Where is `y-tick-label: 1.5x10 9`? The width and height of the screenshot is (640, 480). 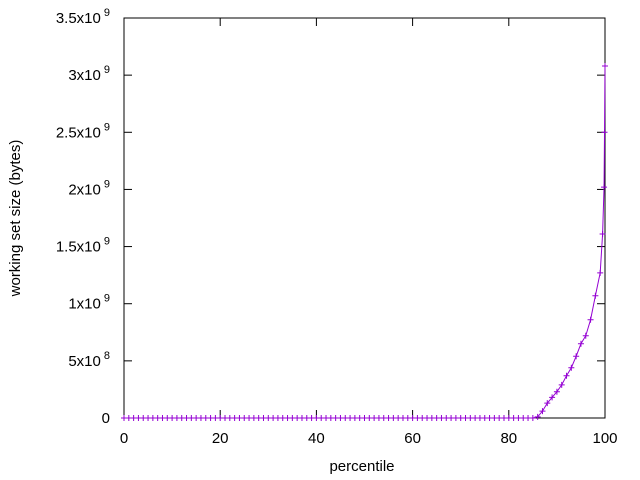 y-tick-label: 1.5x10 9 is located at coordinates (83, 246).